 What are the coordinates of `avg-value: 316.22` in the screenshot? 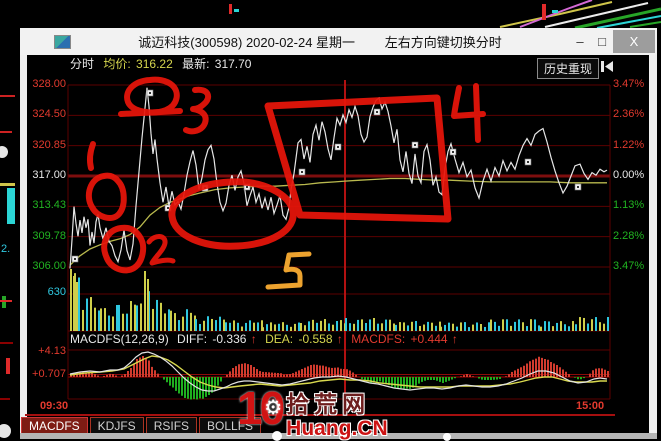 It's located at (154, 64).